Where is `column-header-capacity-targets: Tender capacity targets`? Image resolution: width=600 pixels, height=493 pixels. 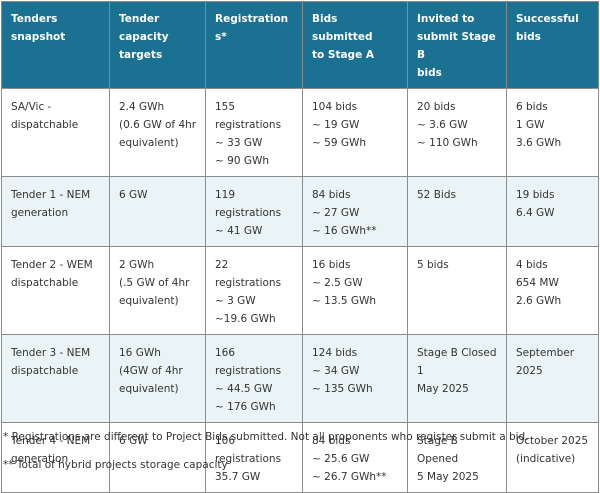
column-header-capacity-targets: Tender capacity targets is located at coordinates (157, 45).